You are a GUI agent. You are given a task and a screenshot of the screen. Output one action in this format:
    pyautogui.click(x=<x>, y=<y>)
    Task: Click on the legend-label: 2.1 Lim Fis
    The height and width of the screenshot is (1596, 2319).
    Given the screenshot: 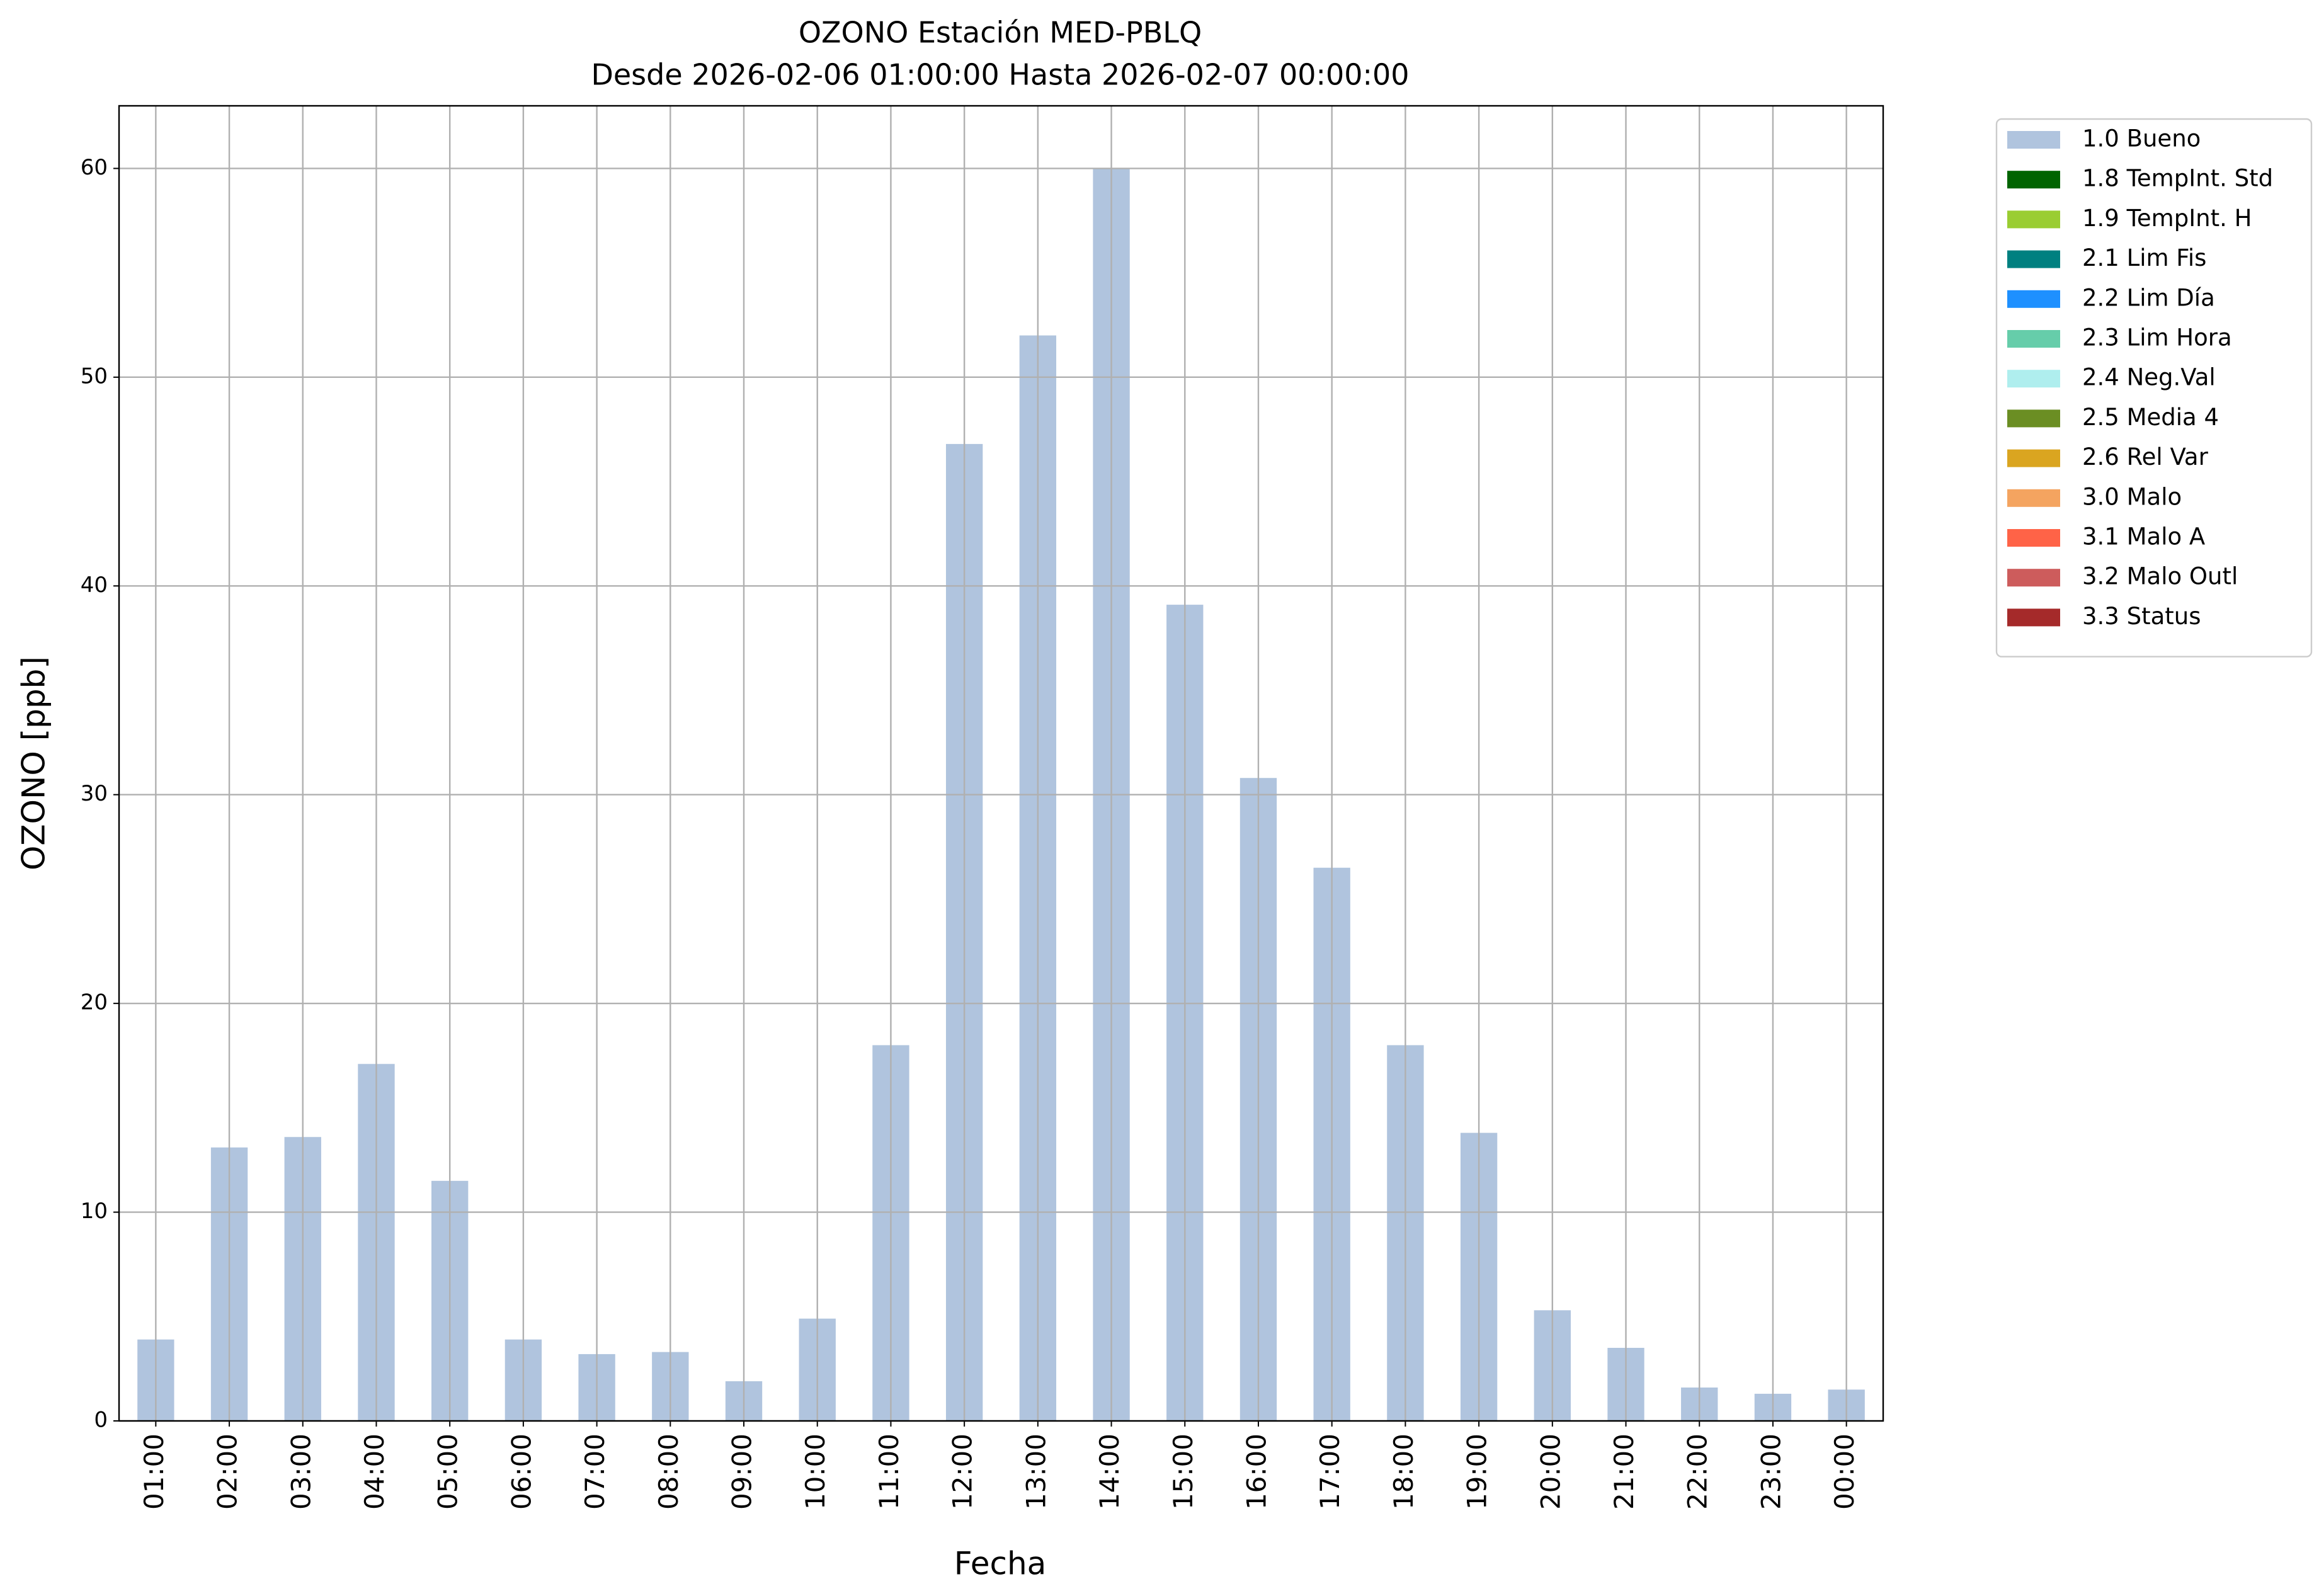 What is the action you would take?
    pyautogui.click(x=2144, y=257)
    